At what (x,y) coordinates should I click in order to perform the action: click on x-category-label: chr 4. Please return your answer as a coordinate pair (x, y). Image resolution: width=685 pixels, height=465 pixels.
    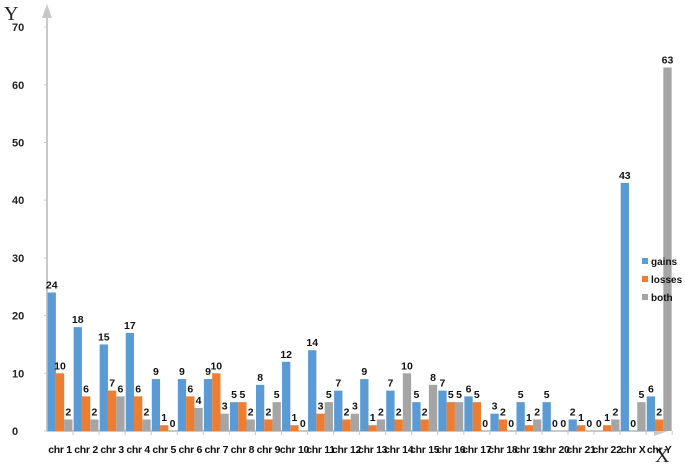
    Looking at the image, I should click on (138, 450).